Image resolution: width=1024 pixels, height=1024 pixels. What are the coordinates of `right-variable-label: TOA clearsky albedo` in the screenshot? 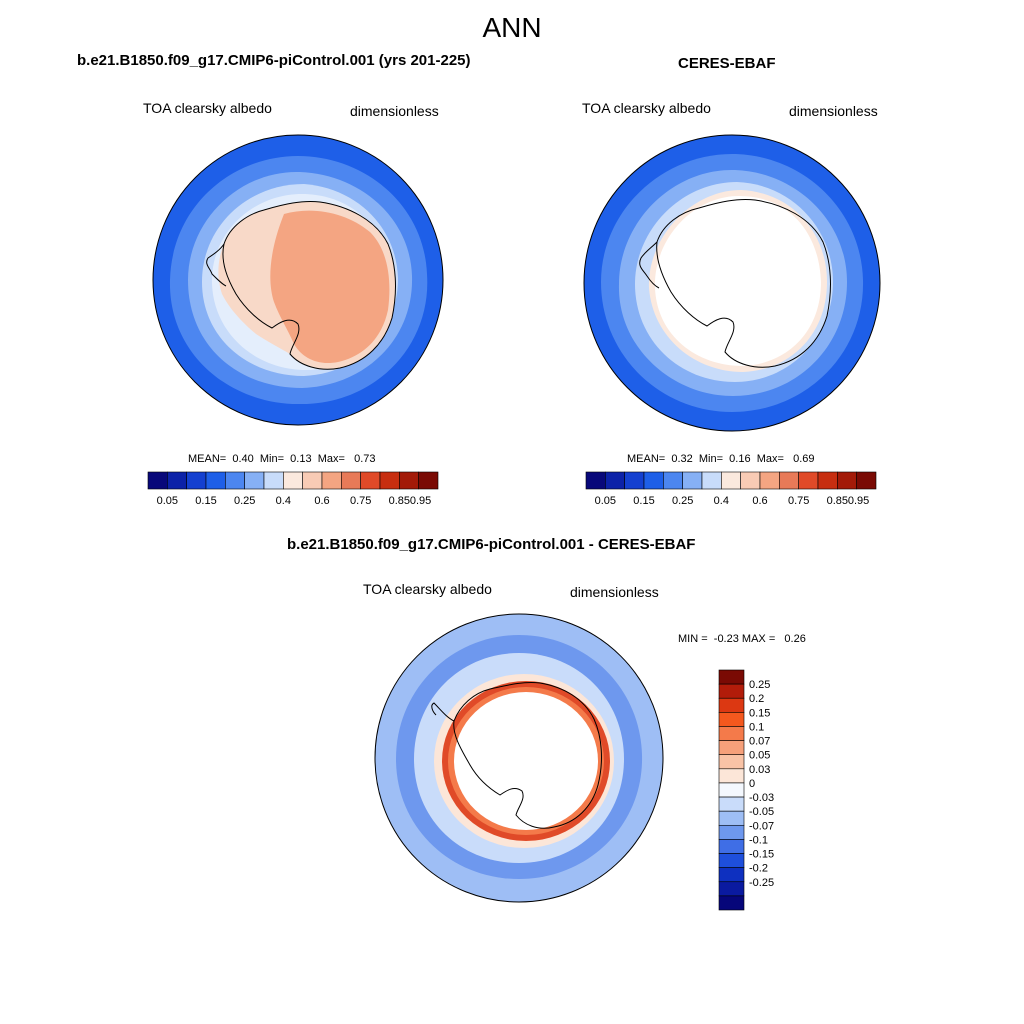 It's located at (646, 108).